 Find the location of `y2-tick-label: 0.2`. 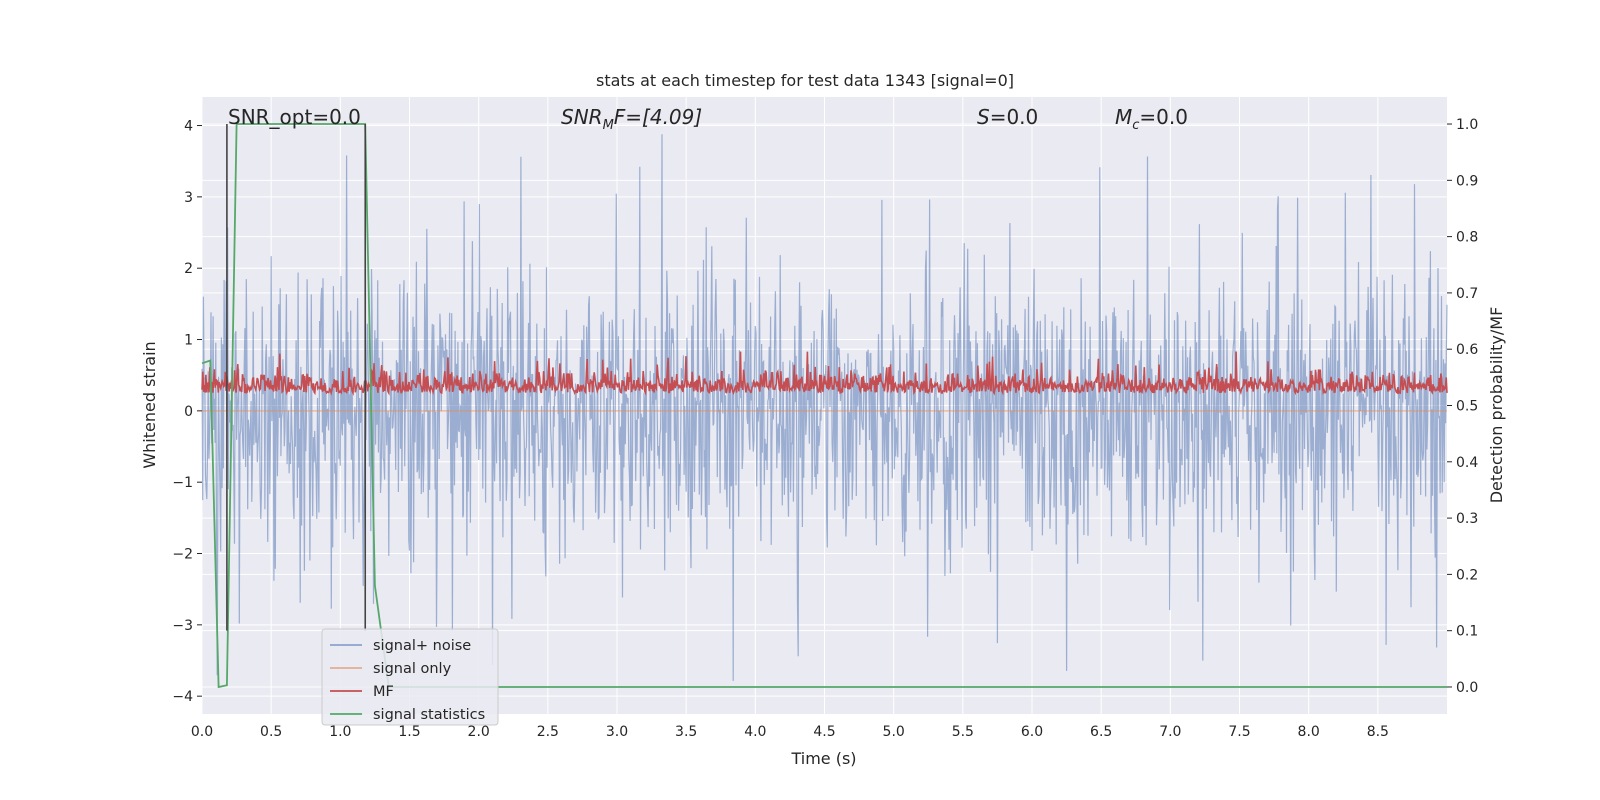

y2-tick-label: 0.2 is located at coordinates (1467, 575).